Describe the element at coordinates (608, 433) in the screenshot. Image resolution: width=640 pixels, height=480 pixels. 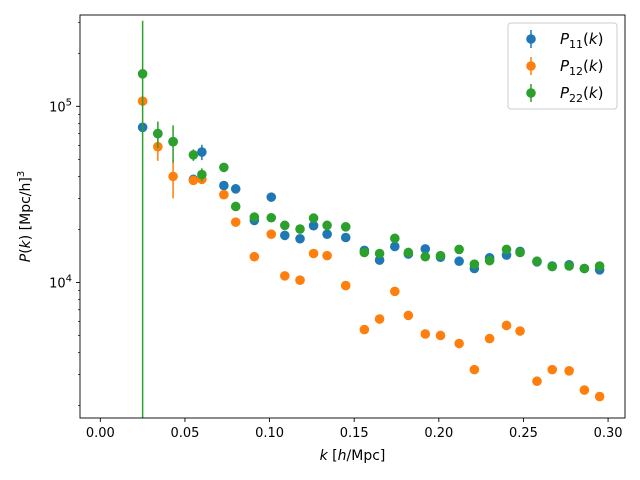
I see `x-tick-label: 0.30` at that location.